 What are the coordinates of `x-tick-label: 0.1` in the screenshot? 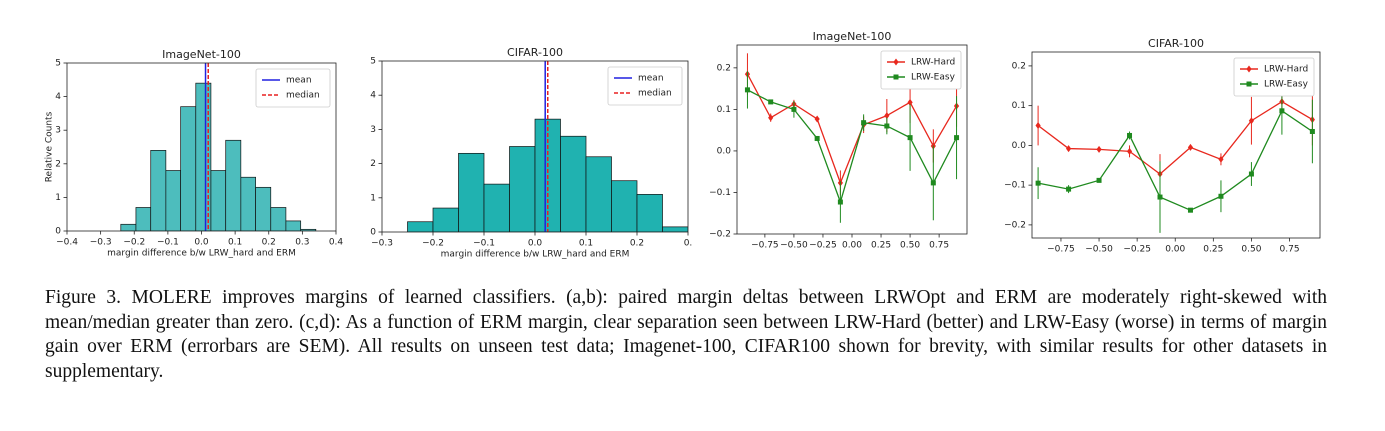 It's located at (235, 243).